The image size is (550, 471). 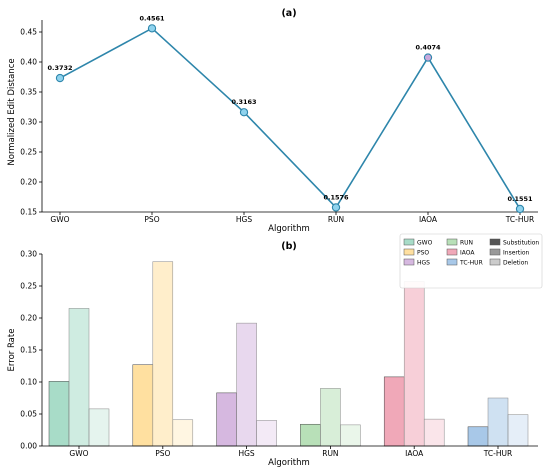 What do you see at coordinates (414, 453) in the screenshot?
I see `panel-b-x-tick-label: IAOA` at bounding box center [414, 453].